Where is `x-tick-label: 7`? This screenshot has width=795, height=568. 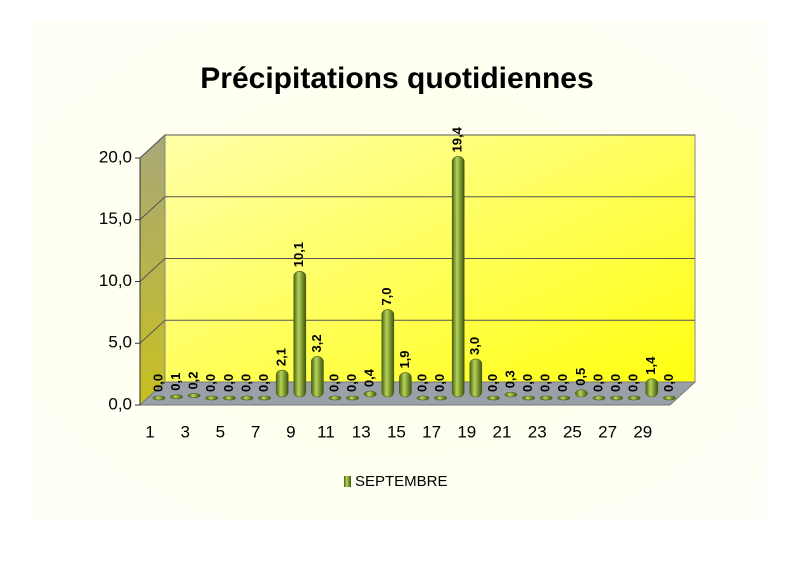
x-tick-label: 7 is located at coordinates (255, 431).